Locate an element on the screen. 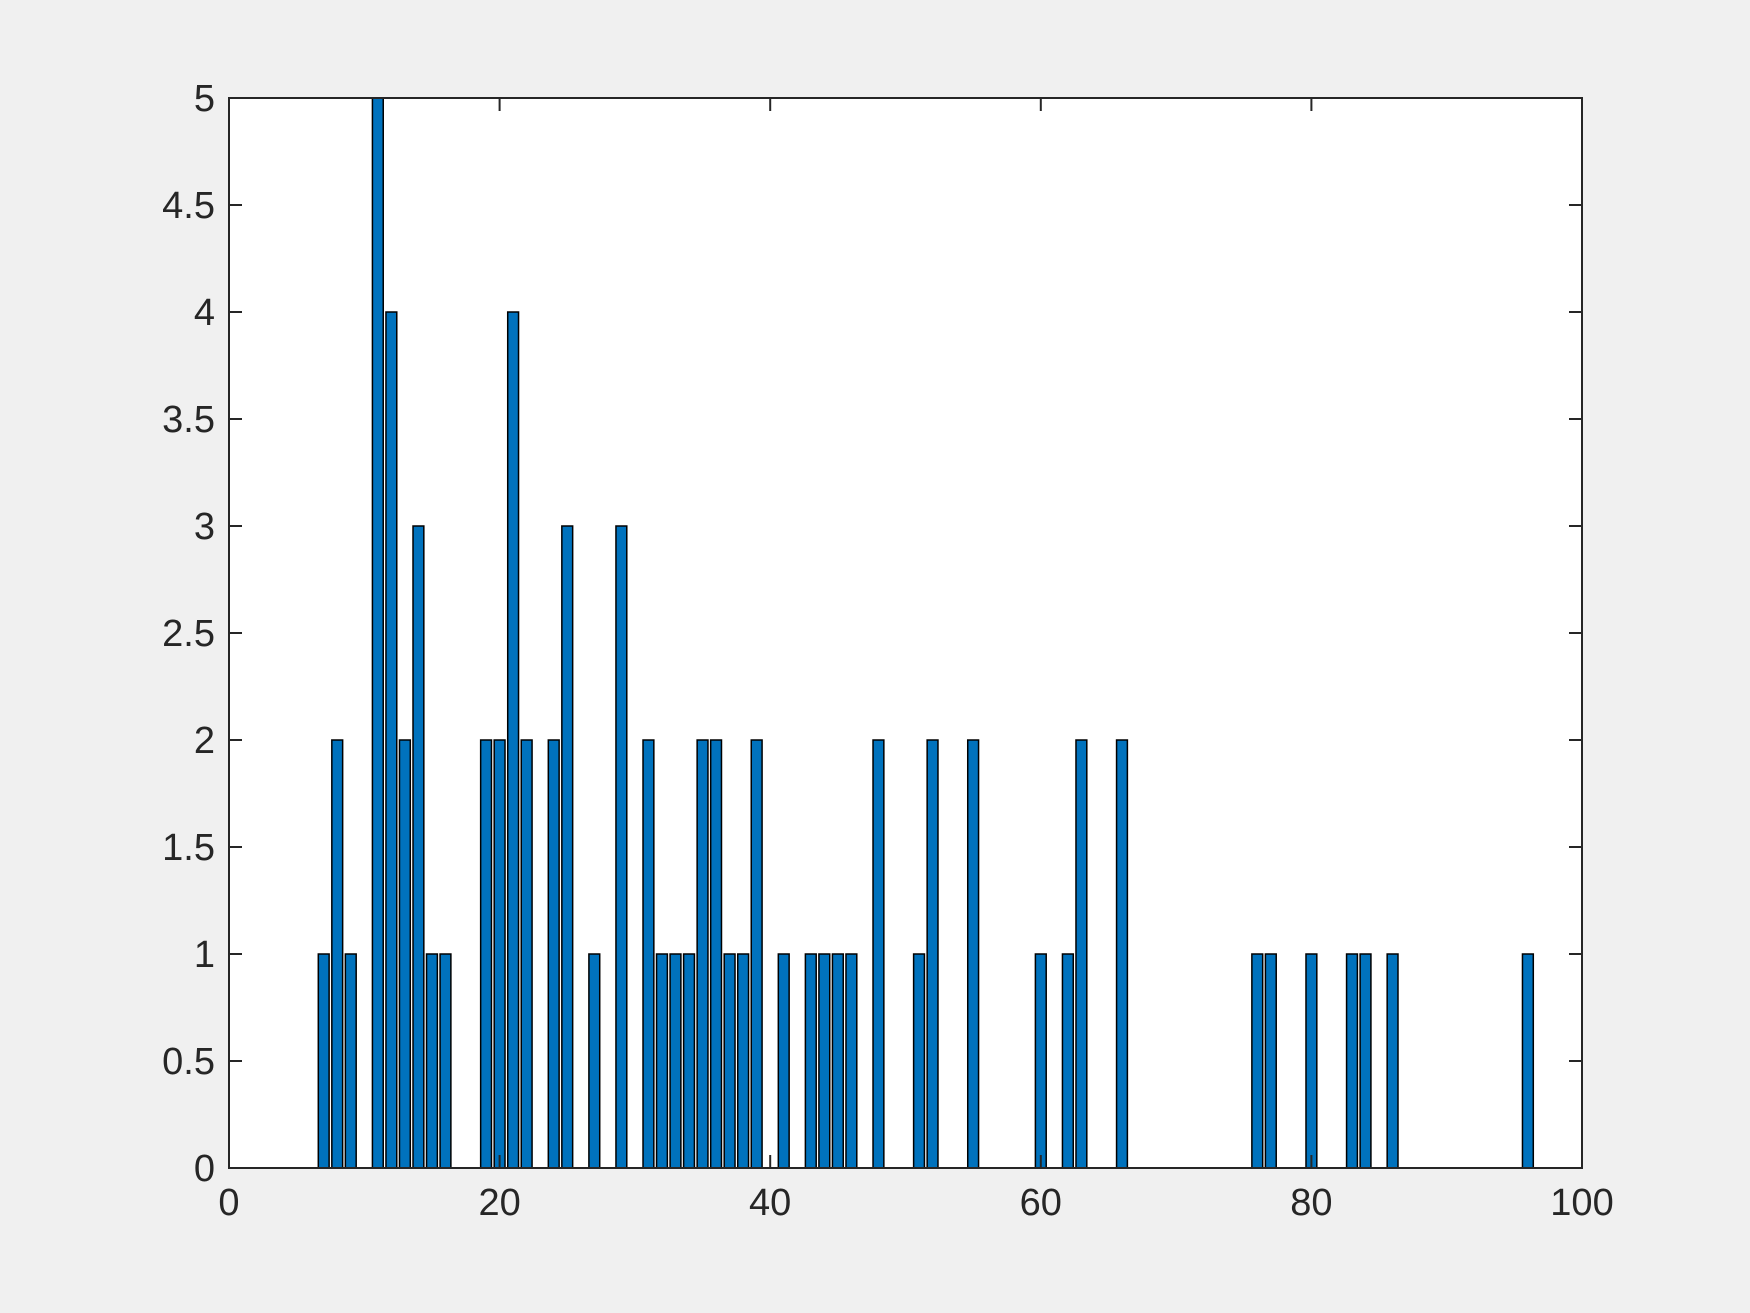  y-axis-tick-labels: 0 0.5 1 1.5 2 2.5 3 3.5 4 4.5 5 is located at coordinates (188, 634).